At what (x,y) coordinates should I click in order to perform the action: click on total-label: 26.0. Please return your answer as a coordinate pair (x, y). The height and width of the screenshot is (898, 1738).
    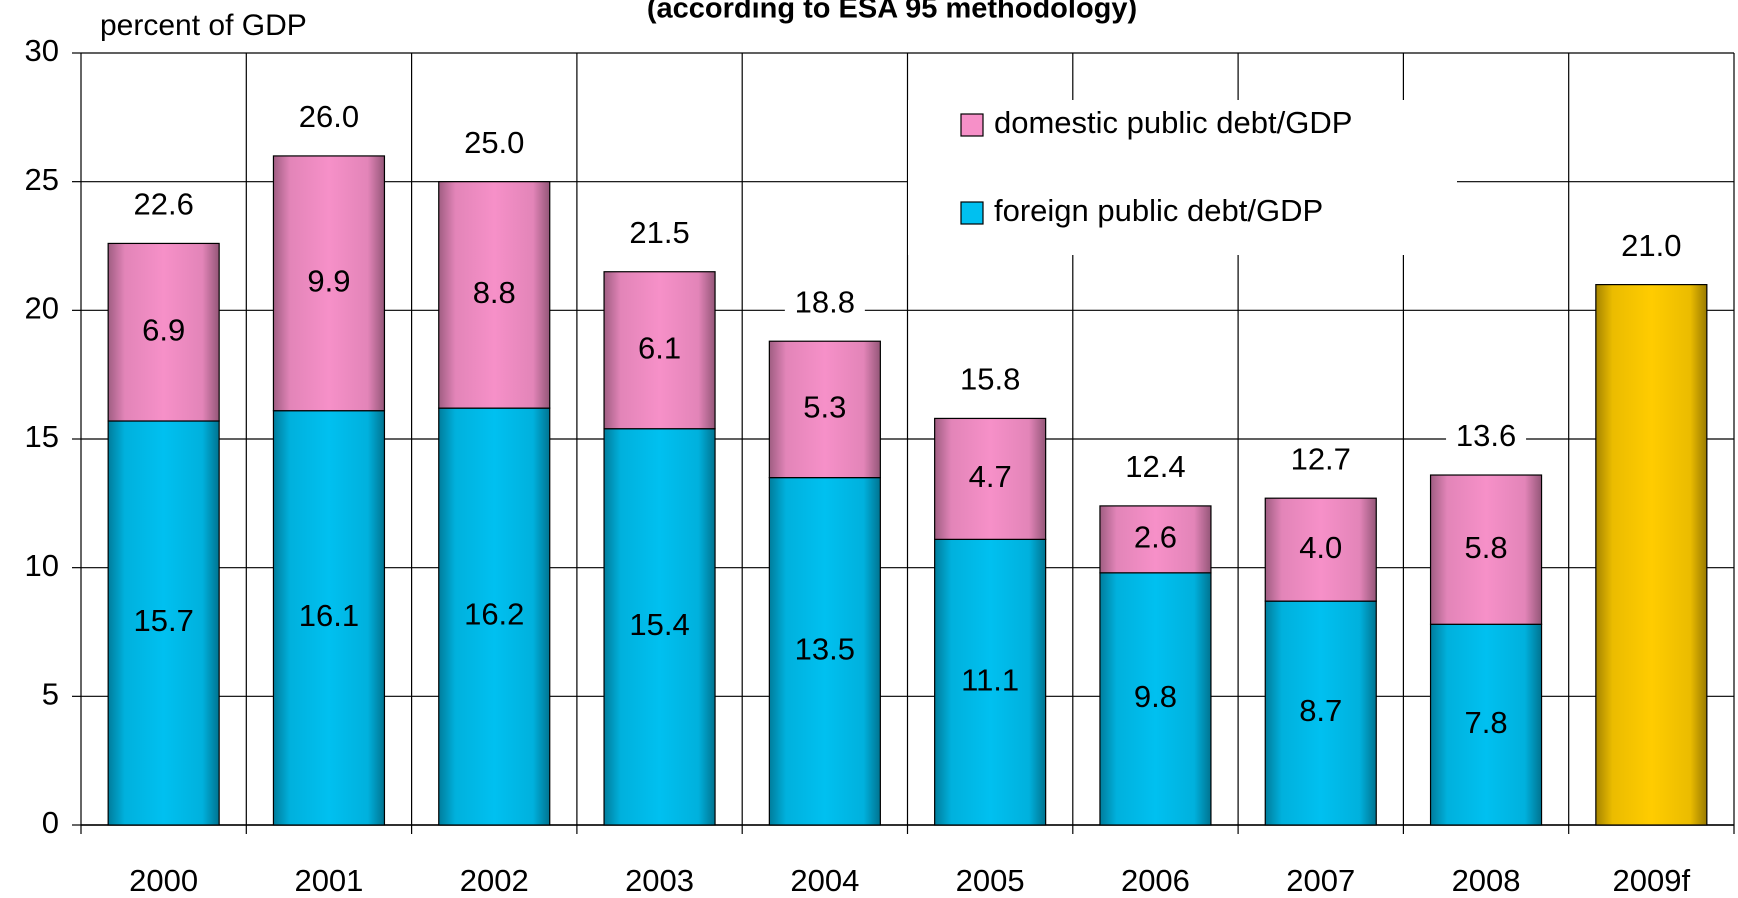
    Looking at the image, I should click on (329, 116).